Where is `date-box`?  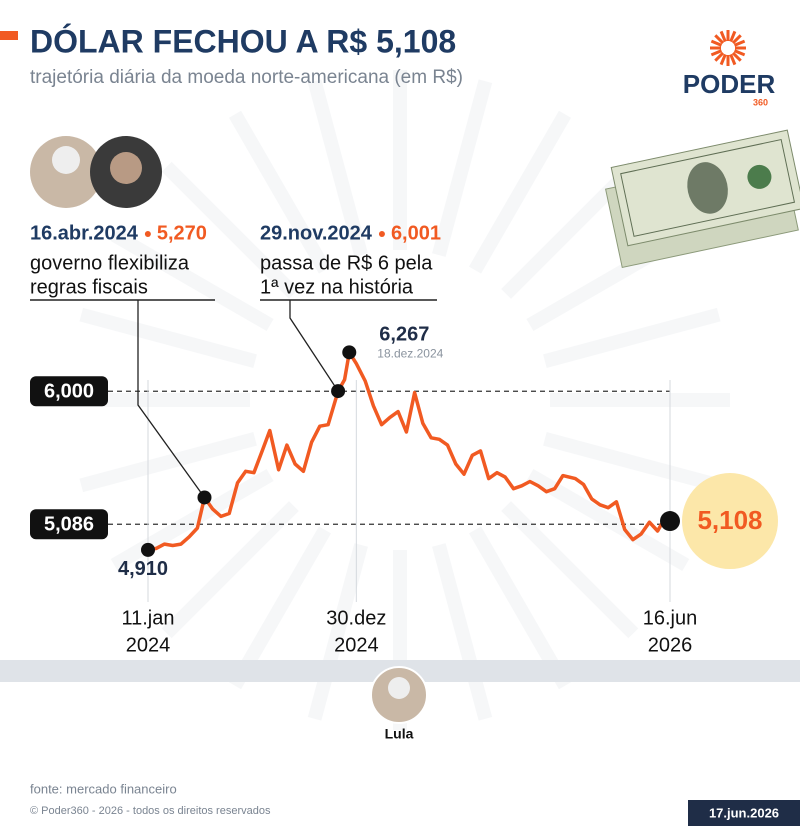
date-box is located at coordinates (744, 813).